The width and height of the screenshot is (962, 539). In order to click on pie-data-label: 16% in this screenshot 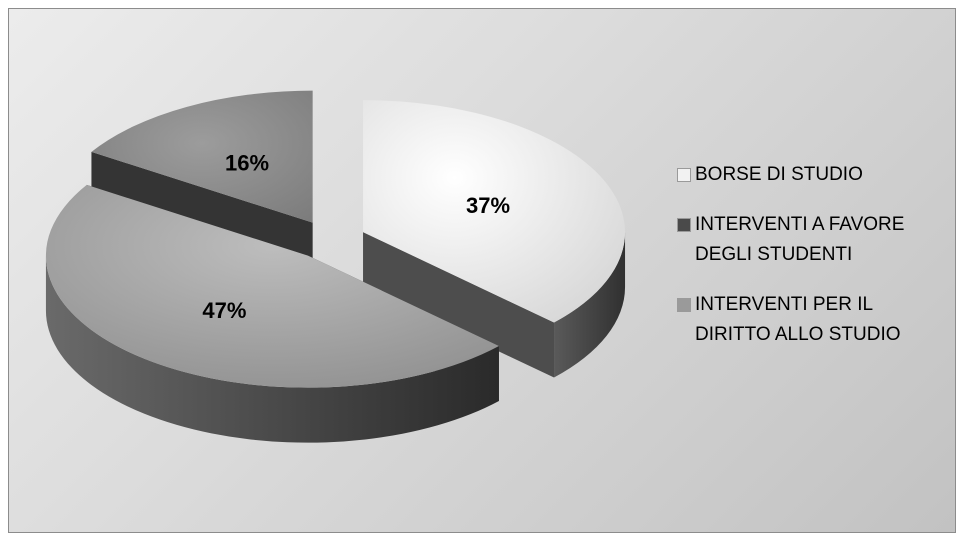, I will do `click(247, 162)`.